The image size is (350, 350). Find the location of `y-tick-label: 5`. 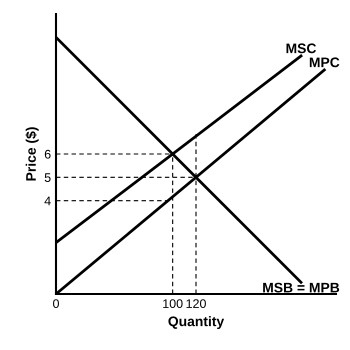

y-tick-label: 5 is located at coordinates (47, 177).